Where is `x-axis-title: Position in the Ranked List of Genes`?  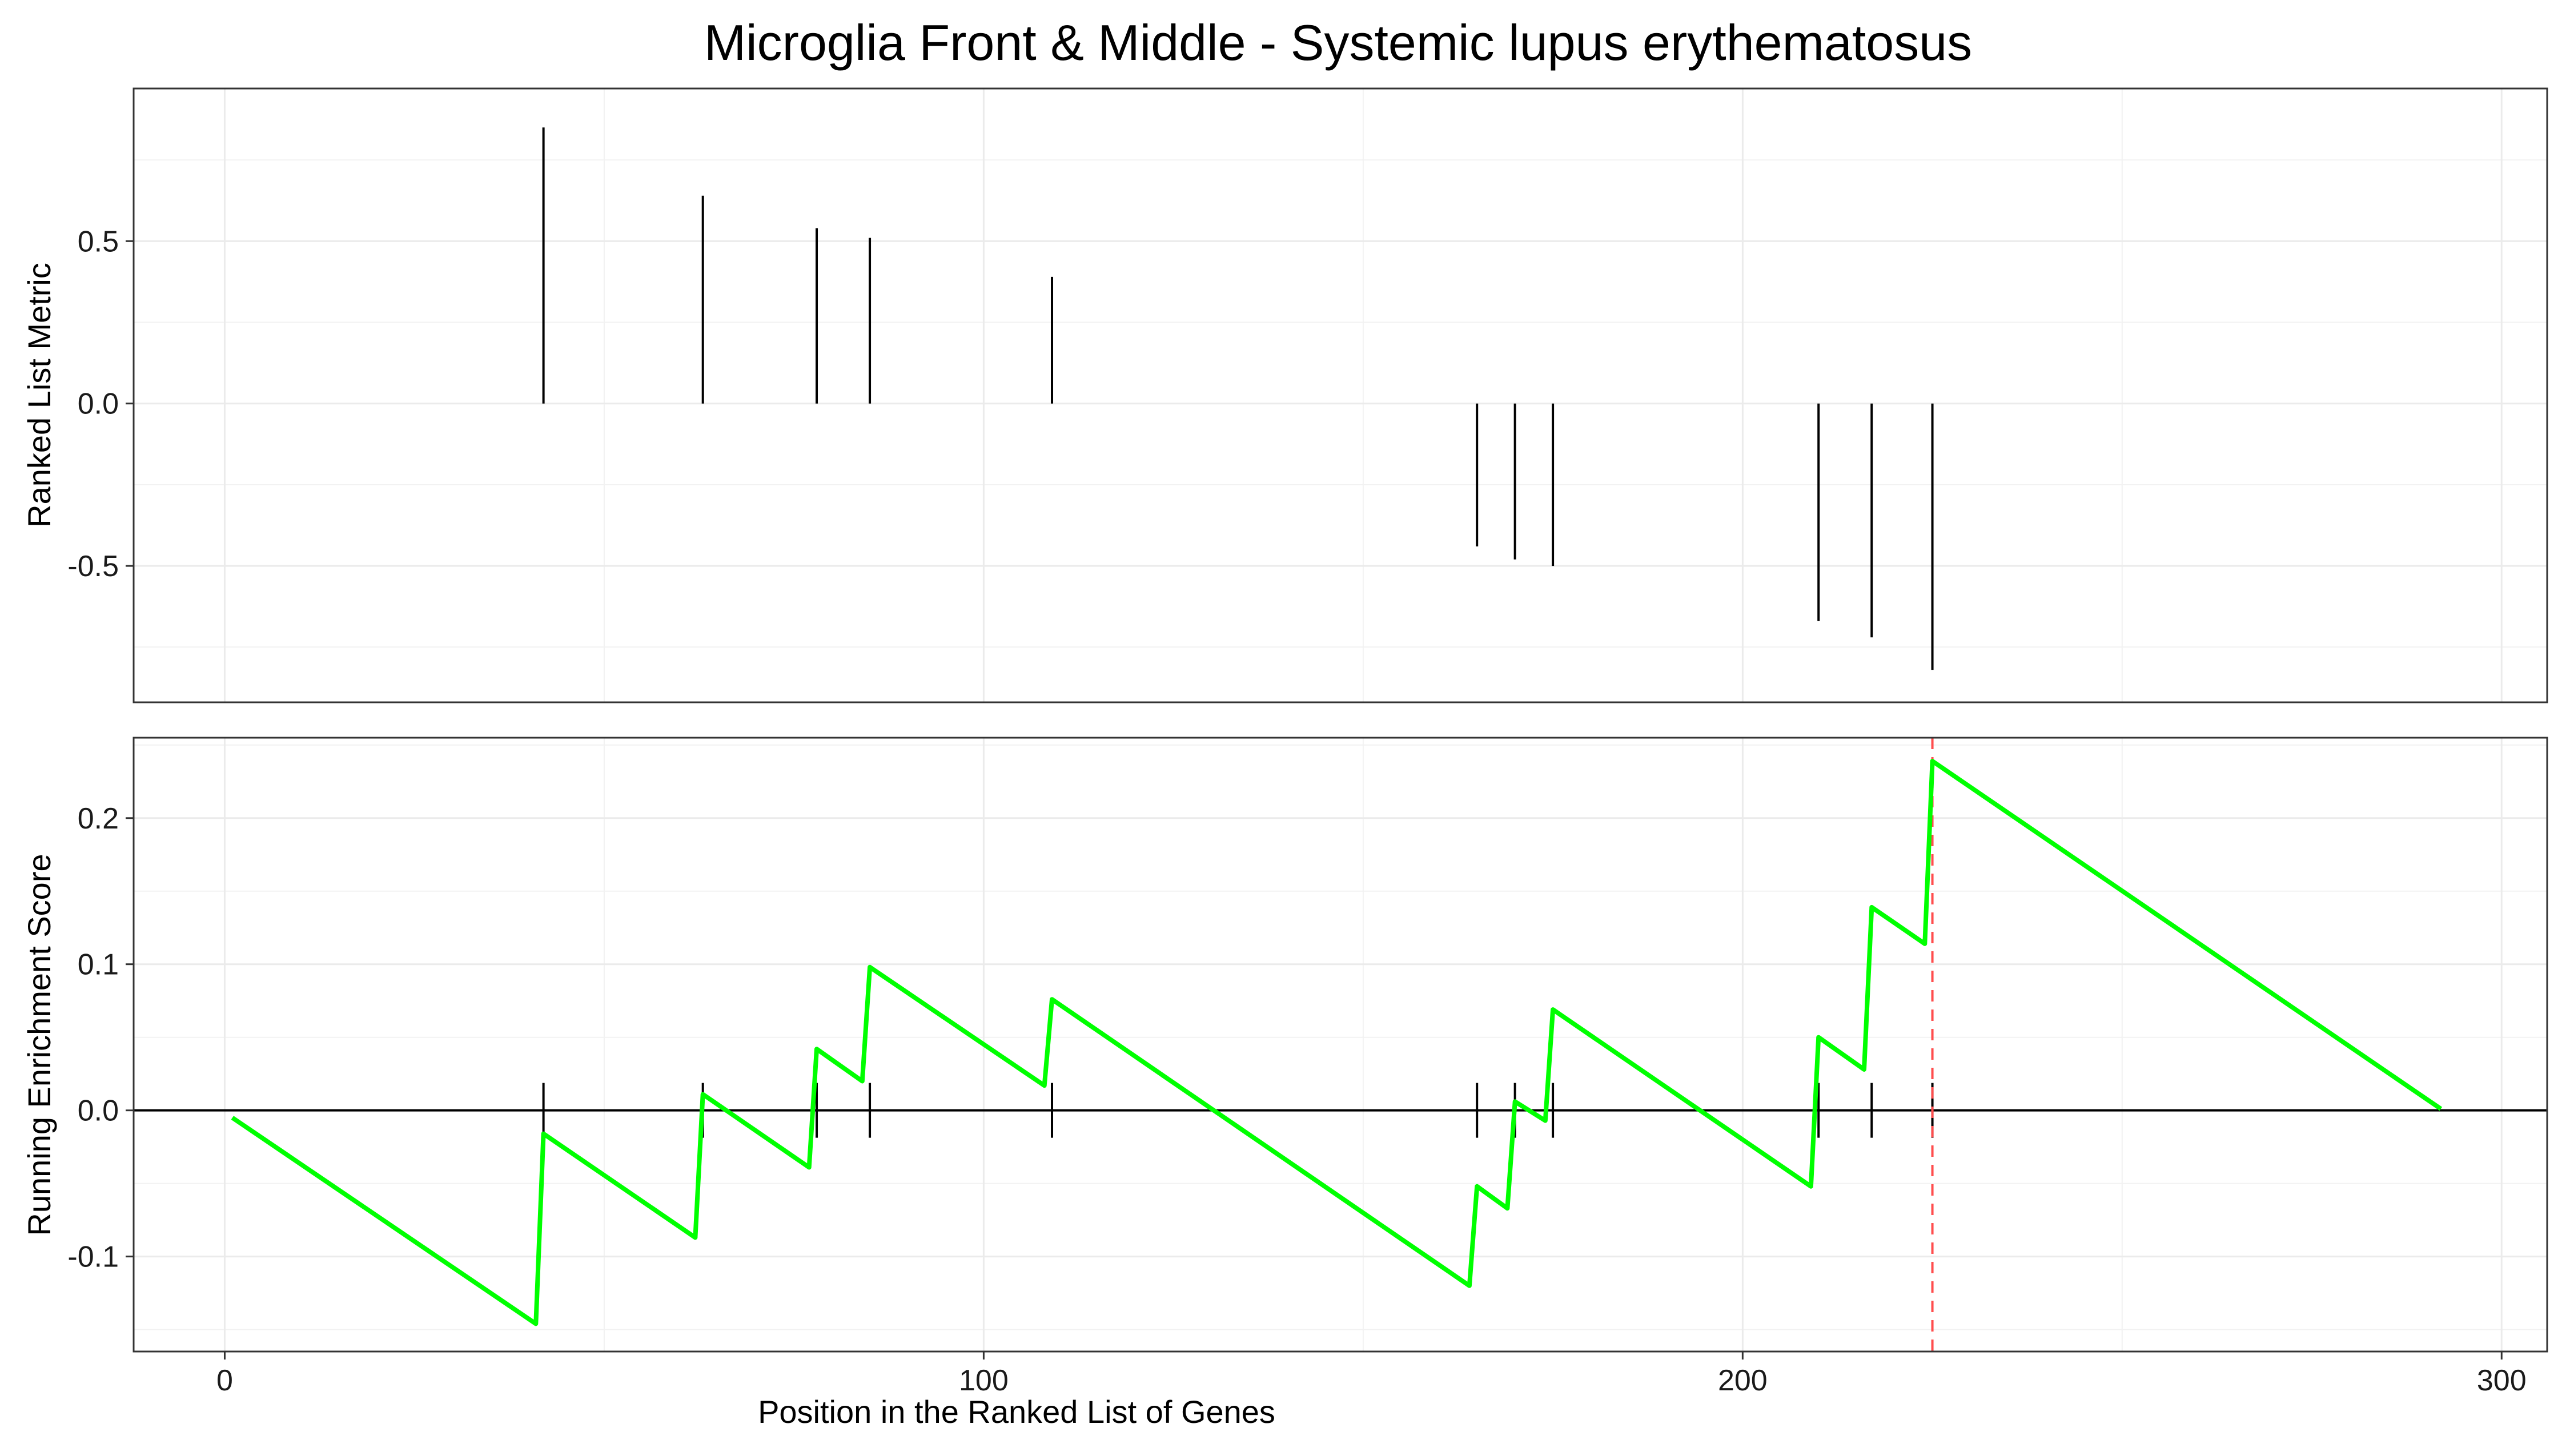
x-axis-title: Position in the Ranked List of Genes is located at coordinates (1017, 1412).